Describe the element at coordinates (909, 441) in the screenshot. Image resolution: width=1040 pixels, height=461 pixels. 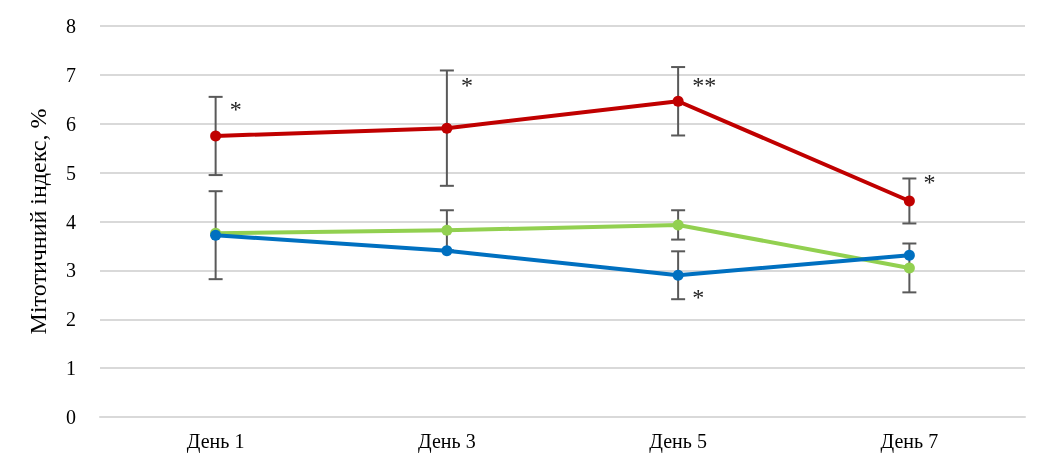
I see `x-tick-label: День 7` at that location.